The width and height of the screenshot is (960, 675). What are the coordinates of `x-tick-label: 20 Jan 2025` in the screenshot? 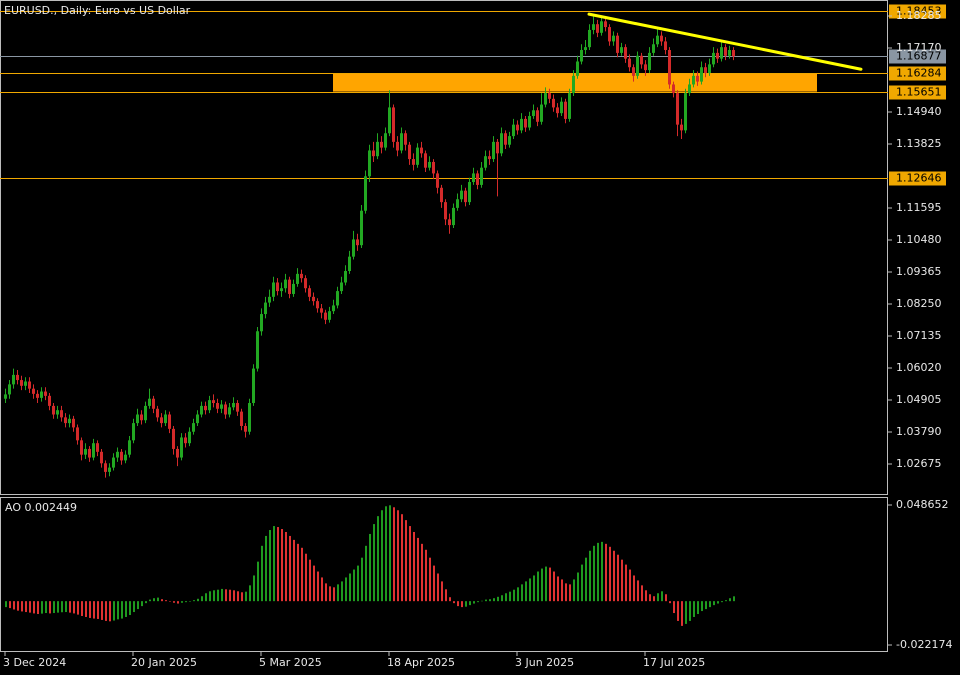 It's located at (164, 662).